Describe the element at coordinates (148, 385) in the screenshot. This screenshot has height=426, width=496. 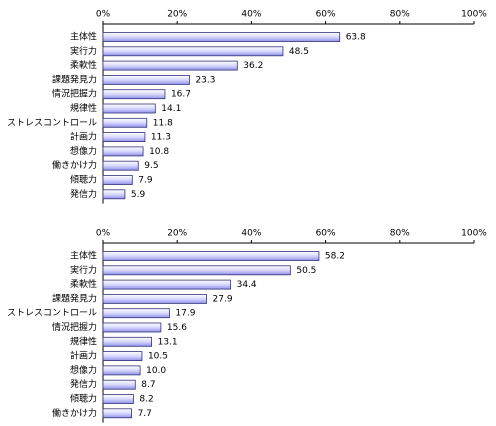
I see `value-label: 8.7` at that location.